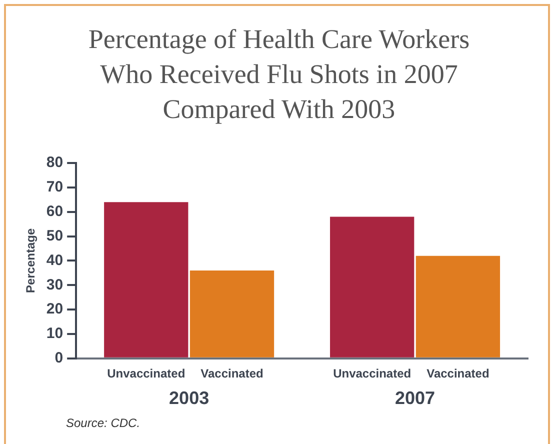 The image size is (558, 444). I want to click on text: Vaccinated, so click(458, 373).